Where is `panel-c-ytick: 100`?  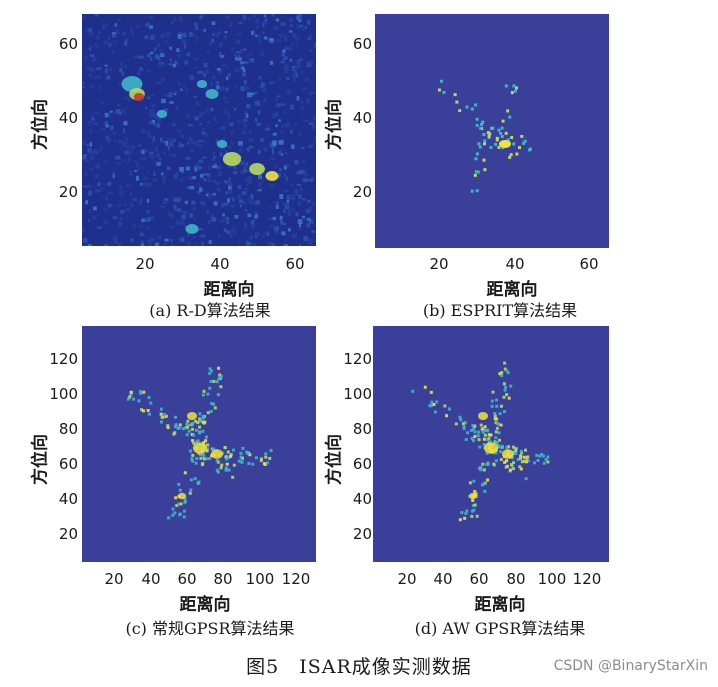
panel-c-ytick: 100 is located at coordinates (63, 394).